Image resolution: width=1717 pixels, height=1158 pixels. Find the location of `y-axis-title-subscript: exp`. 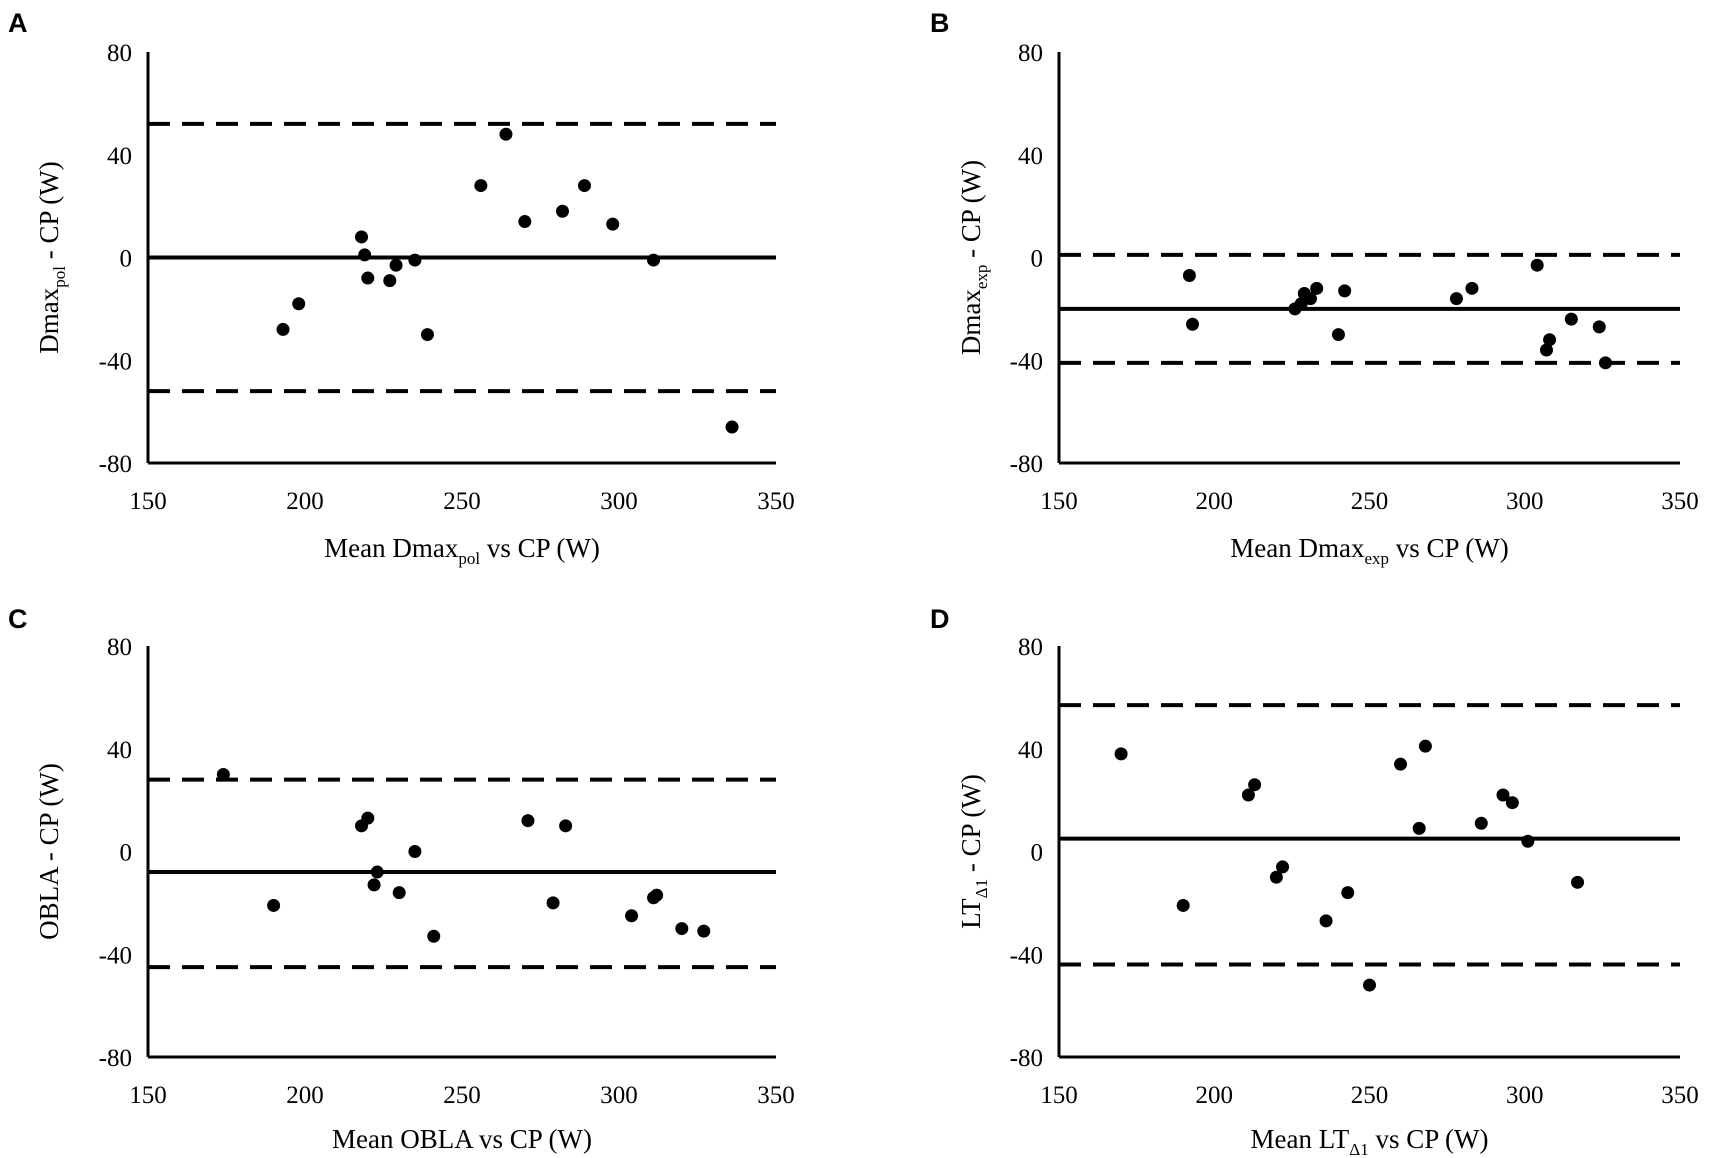

y-axis-title-subscript: exp is located at coordinates (981, 277).